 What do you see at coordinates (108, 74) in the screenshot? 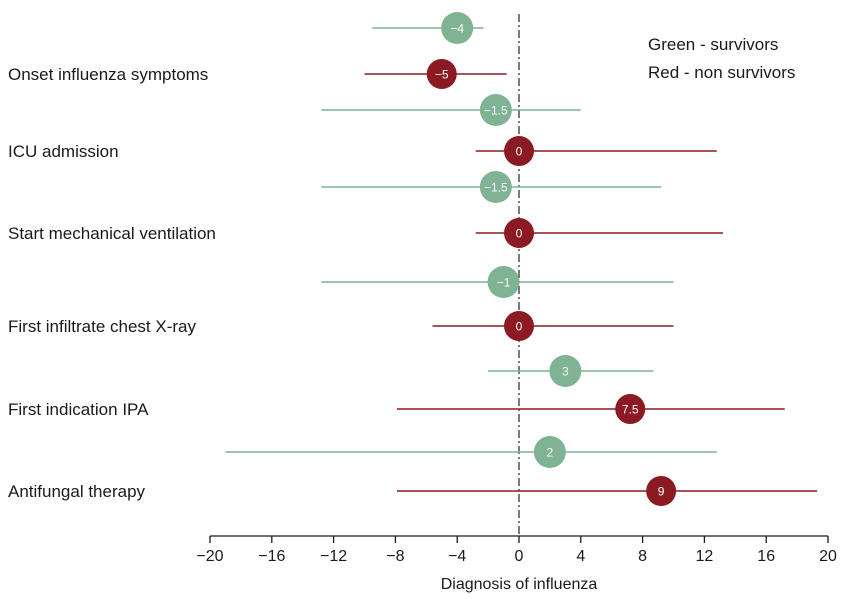
I see `category-label: Onset influenza symptoms` at bounding box center [108, 74].